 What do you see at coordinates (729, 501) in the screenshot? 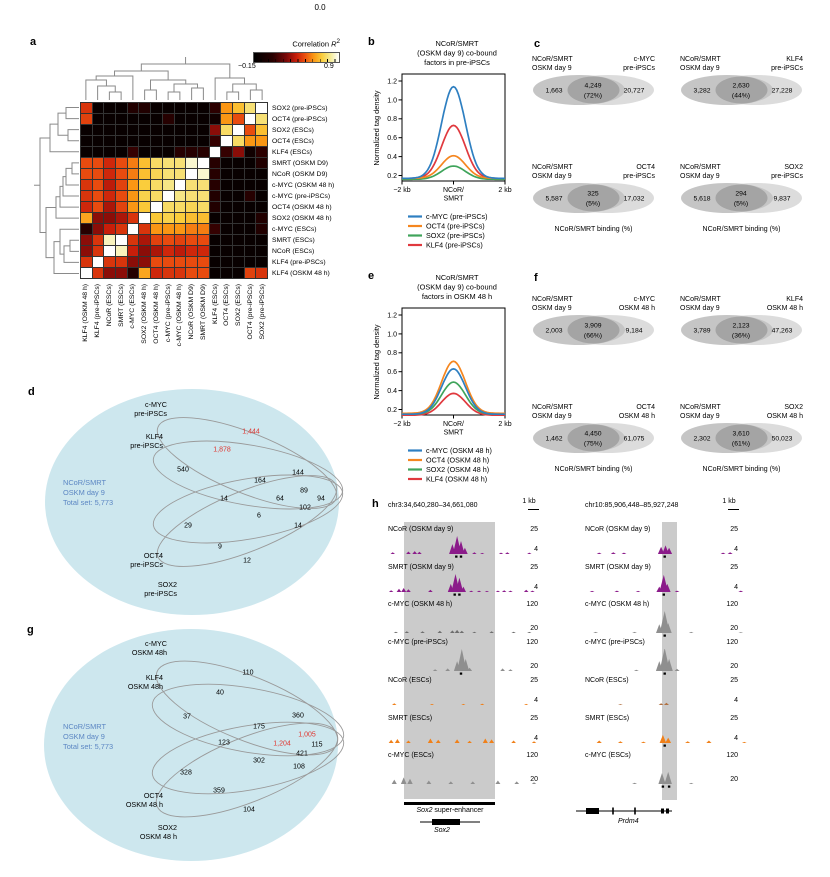
I see `scalebar-label: 1 kb` at bounding box center [729, 501].